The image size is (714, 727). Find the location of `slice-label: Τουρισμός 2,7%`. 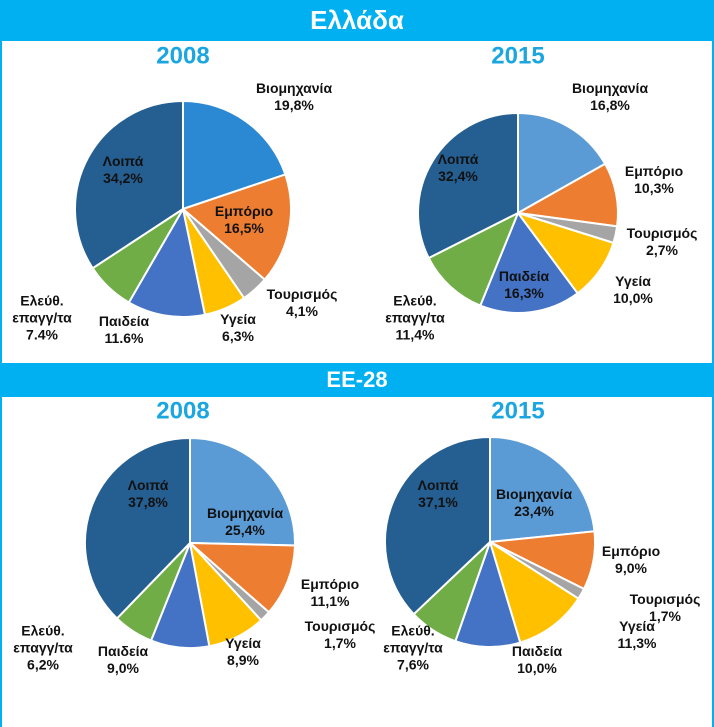

slice-label: Τουρισμός 2,7% is located at coordinates (662, 242).